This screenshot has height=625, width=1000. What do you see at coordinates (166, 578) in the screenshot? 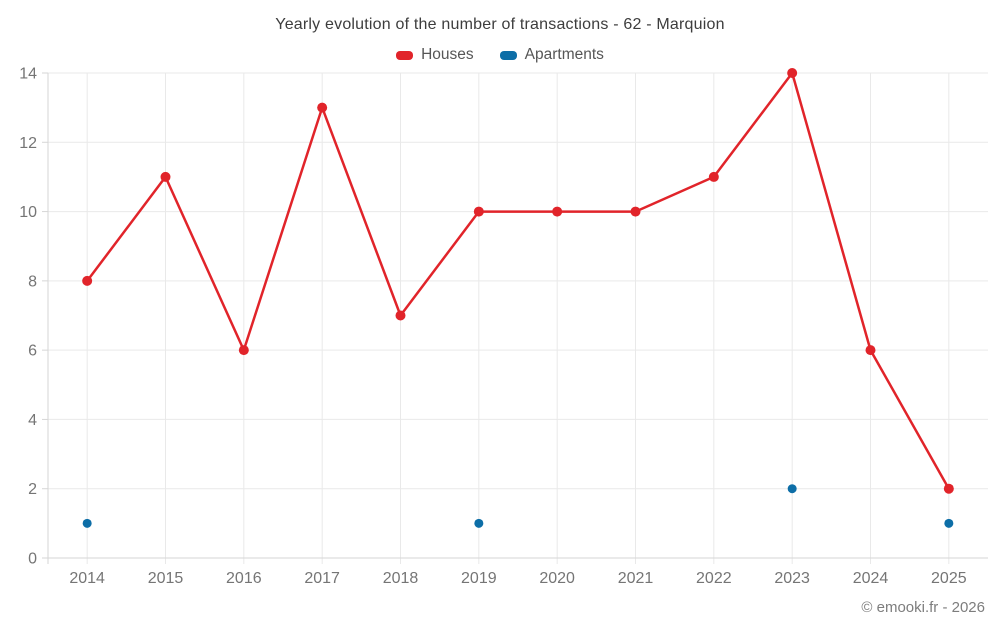
I see `x-tick-label: 2015` at bounding box center [166, 578].